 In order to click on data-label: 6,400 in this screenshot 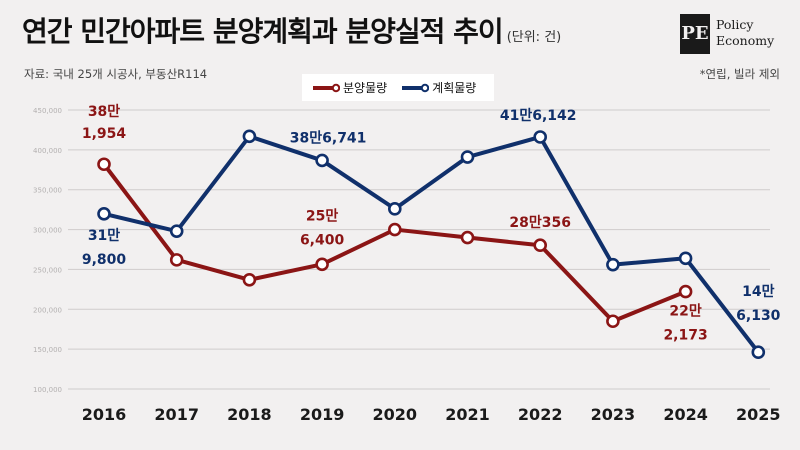, I will do `click(322, 240)`.